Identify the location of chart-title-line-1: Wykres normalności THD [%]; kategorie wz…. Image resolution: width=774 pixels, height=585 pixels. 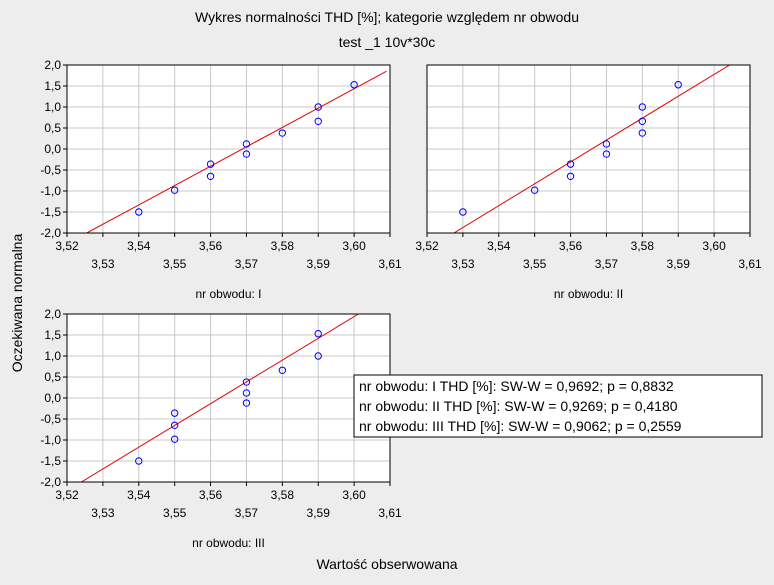
(387, 17).